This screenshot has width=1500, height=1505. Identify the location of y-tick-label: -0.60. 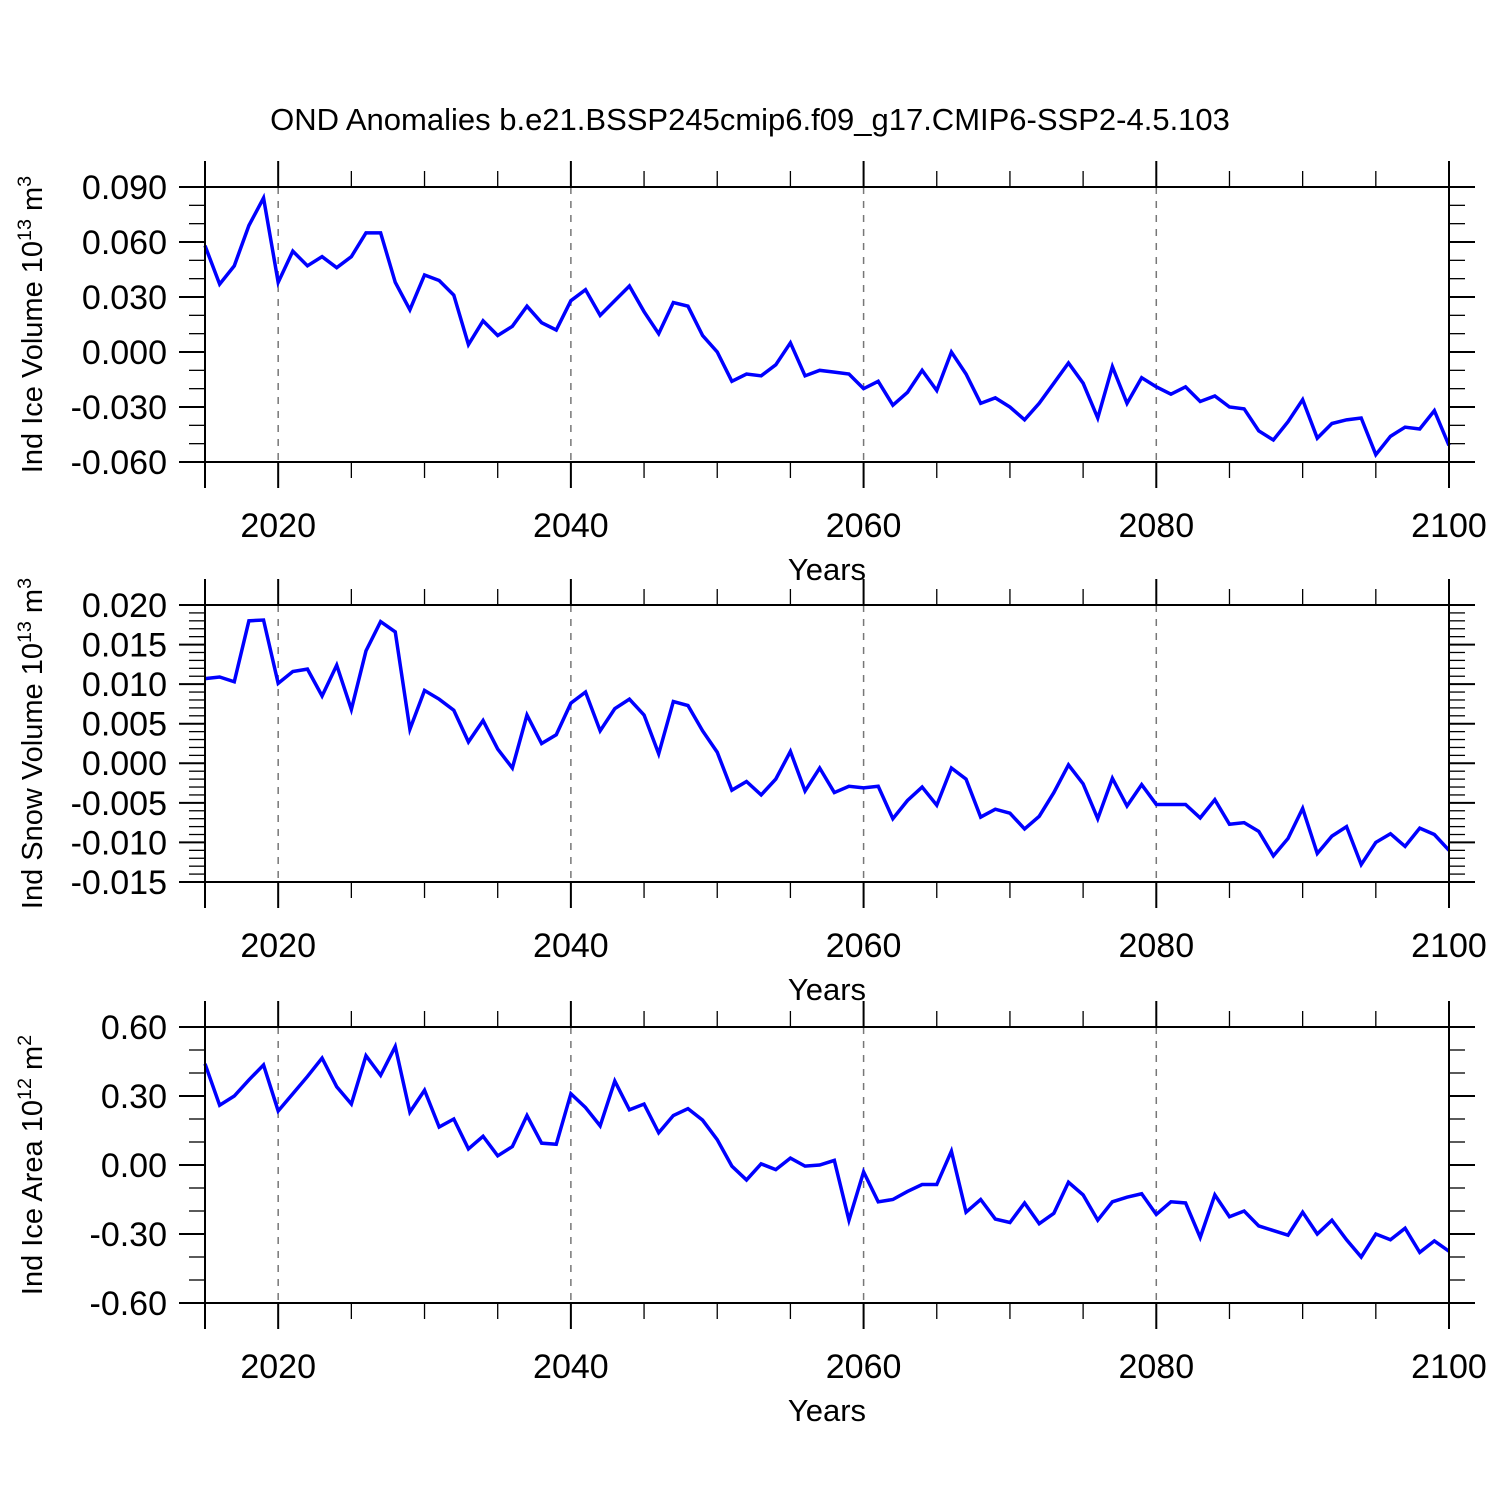
(129, 1304).